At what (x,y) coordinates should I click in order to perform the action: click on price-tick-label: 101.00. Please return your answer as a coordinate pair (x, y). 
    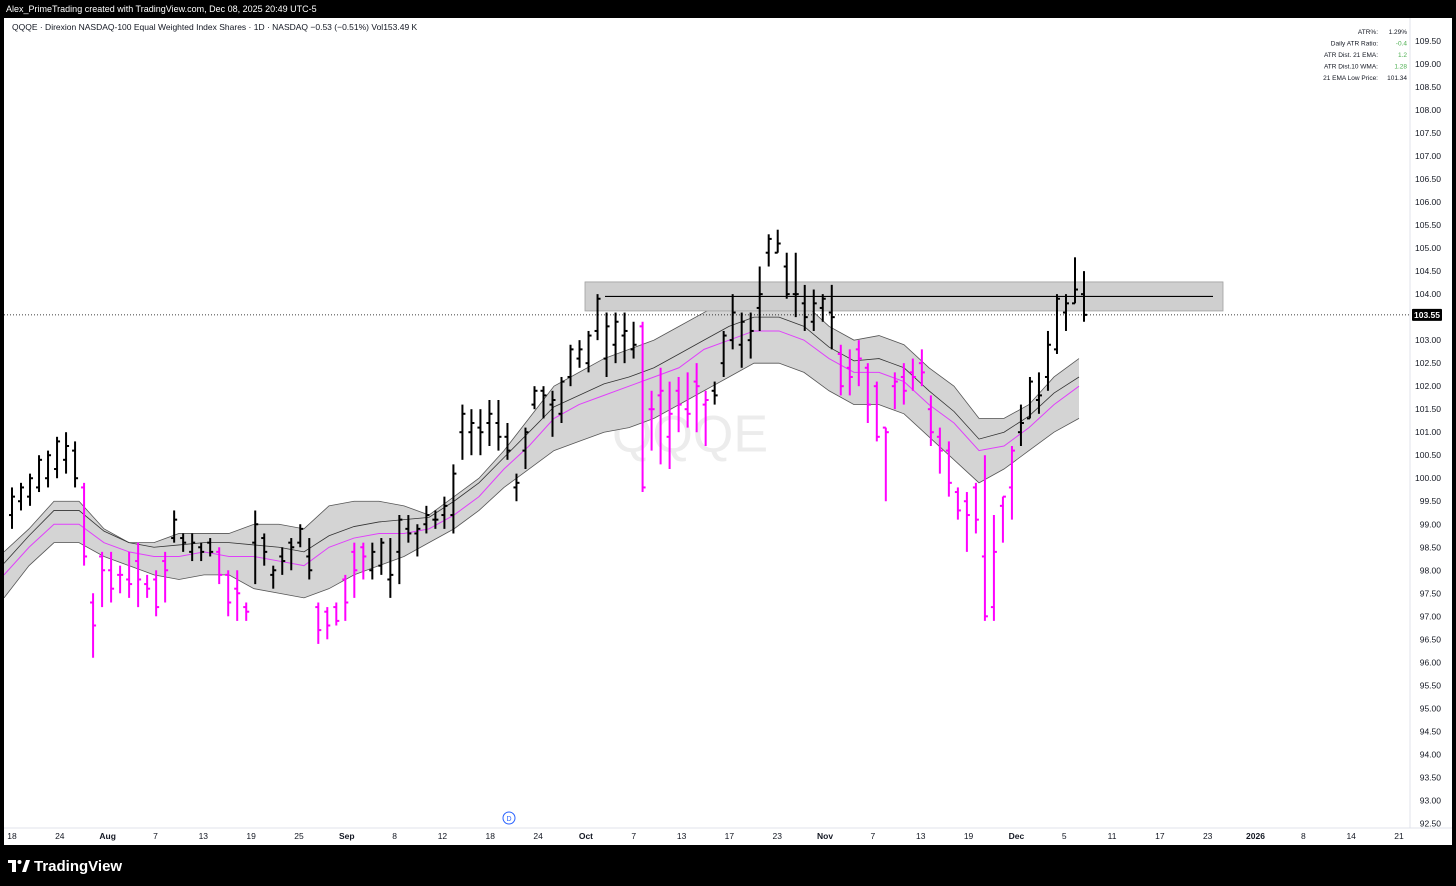
    Looking at the image, I should click on (1428, 432).